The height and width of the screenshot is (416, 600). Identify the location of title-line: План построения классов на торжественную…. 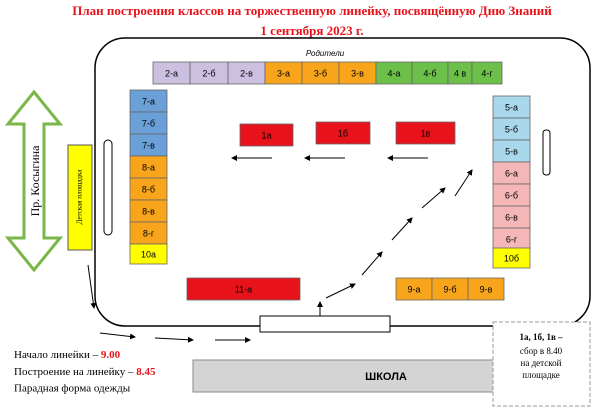
(312, 10).